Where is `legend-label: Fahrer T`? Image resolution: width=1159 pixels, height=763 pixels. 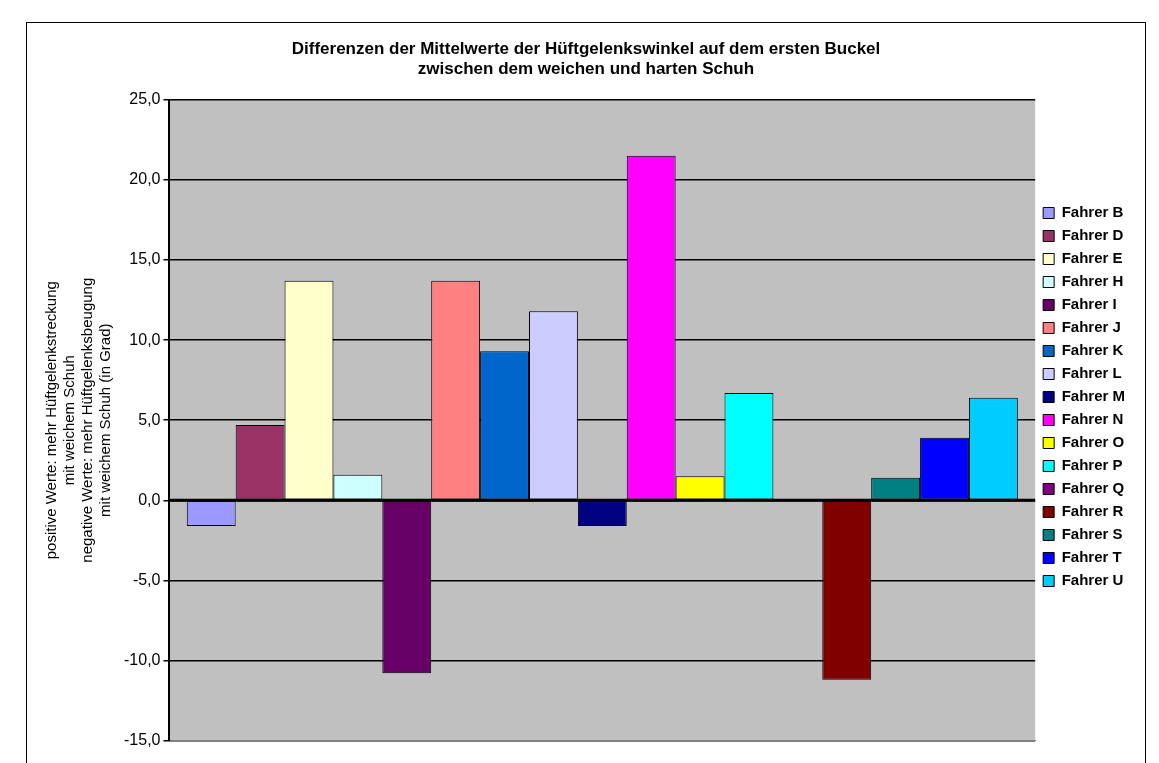 legend-label: Fahrer T is located at coordinates (1091, 557).